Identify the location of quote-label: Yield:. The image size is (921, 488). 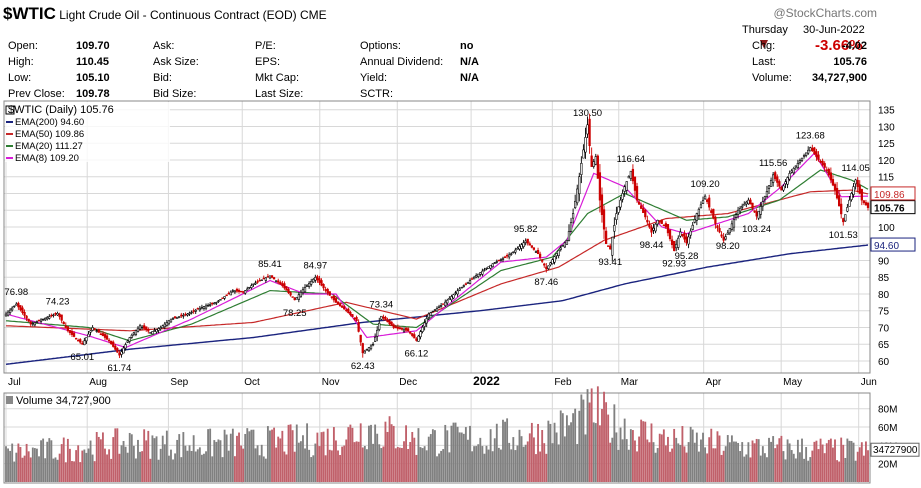
(374, 78).